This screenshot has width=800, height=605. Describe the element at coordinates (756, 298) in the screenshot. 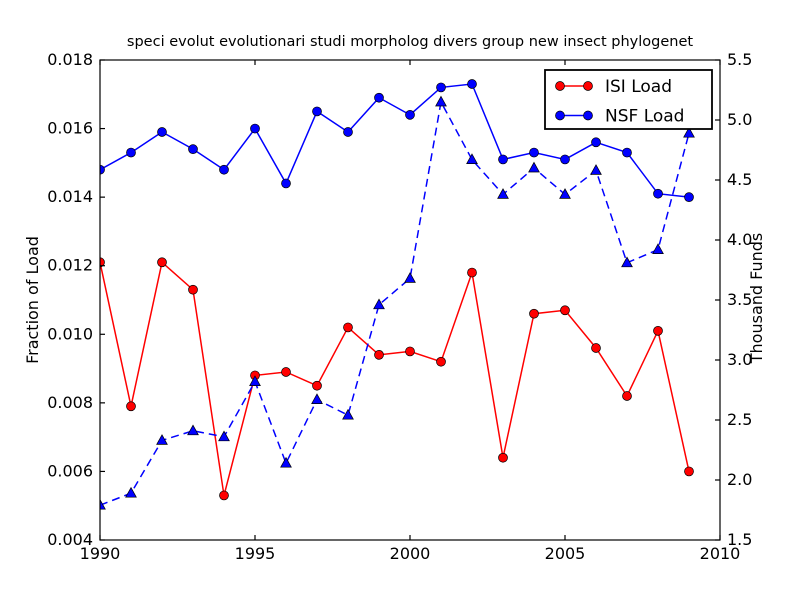

I see `y-axis-label-right: Thousand Funds` at that location.